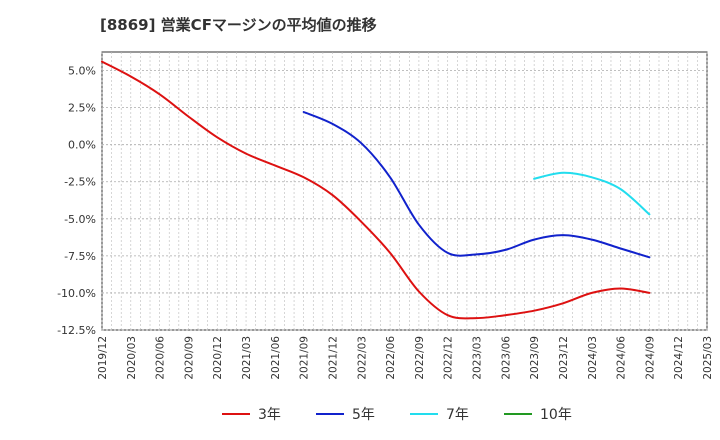 This screenshot has width=720, height=440. Describe the element at coordinates (506, 358) in the screenshot. I see `x-tick-label: 2023/06` at that location.